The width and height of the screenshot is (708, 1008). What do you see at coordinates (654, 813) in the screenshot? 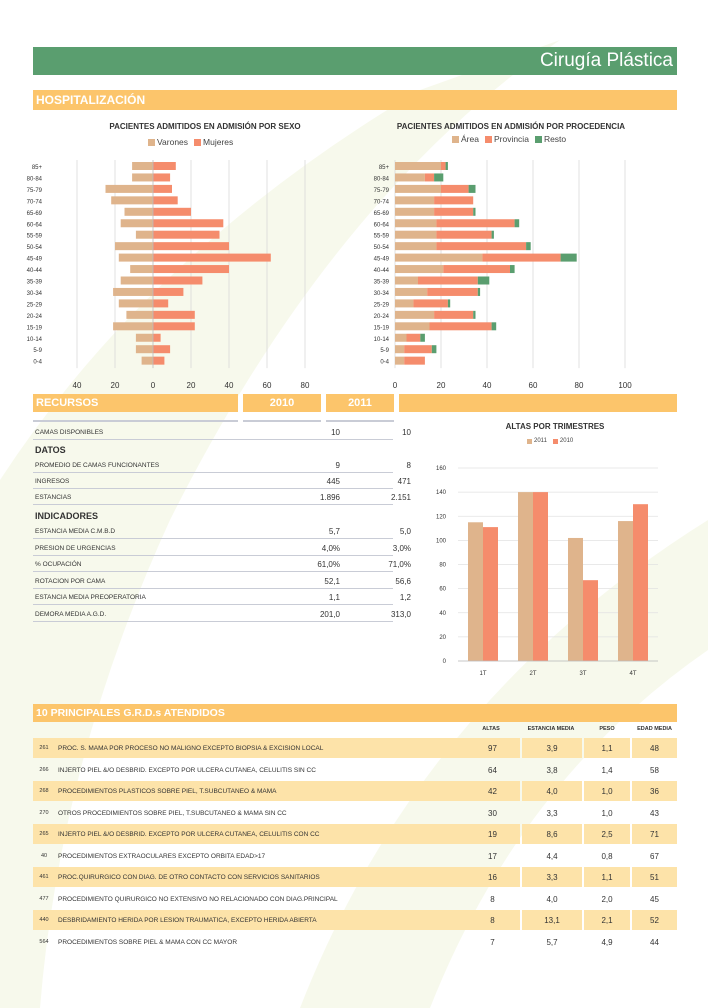
I see `grd-edad: 43` at bounding box center [654, 813].